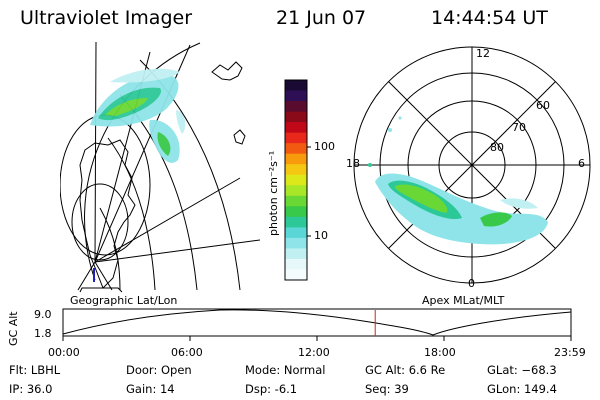 This screenshot has height=400, width=600. What do you see at coordinates (519, 127) in the screenshot?
I see `mlat-label-70: 70` at bounding box center [519, 127].